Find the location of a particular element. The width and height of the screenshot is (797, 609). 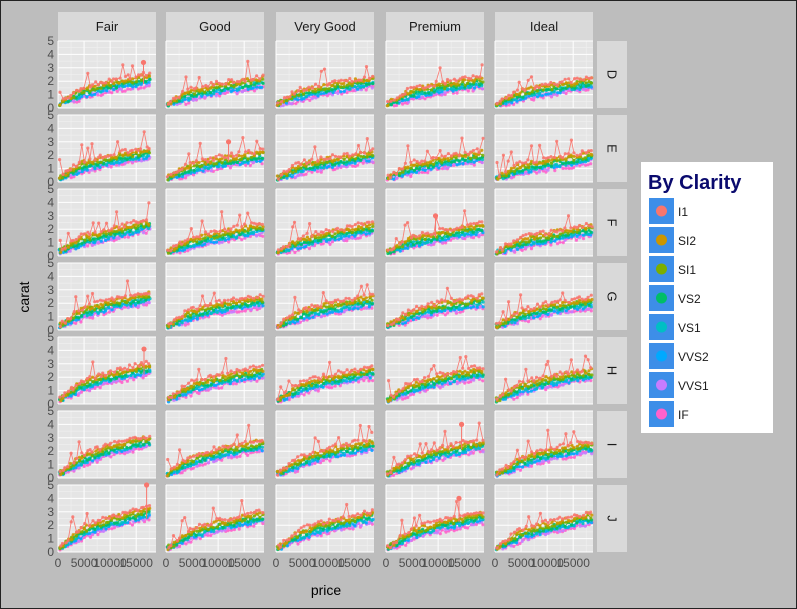

panel-f-fair is located at coordinates (106, 222).